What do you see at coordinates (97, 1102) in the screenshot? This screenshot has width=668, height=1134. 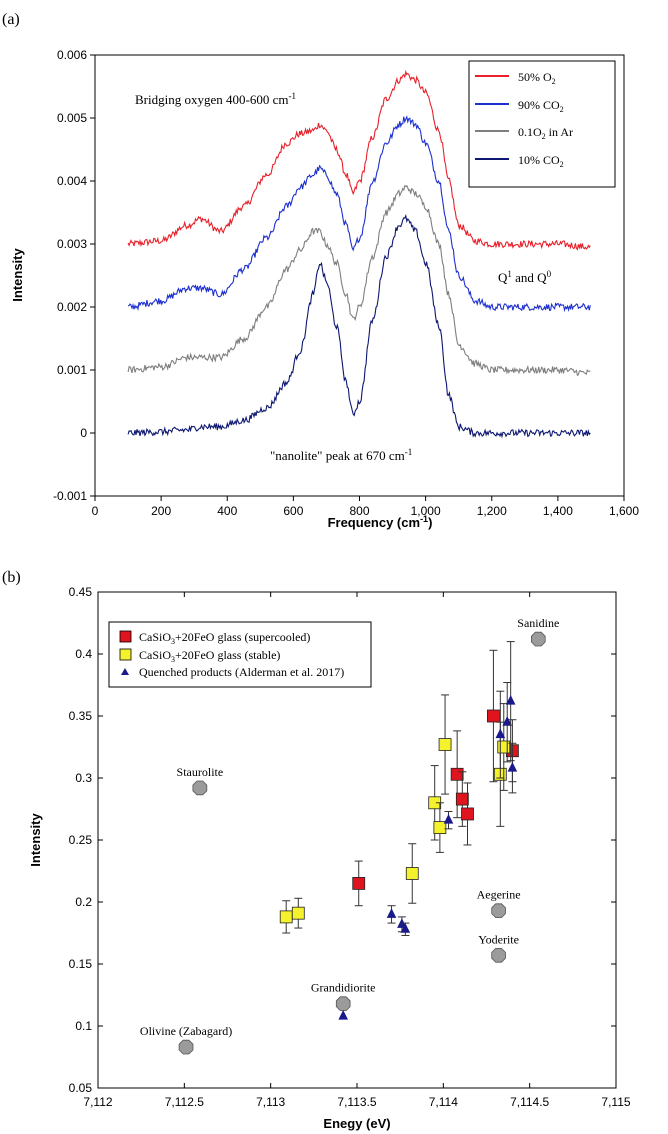 I see `panel-b-x-tick-label: 7,112` at bounding box center [97, 1102].